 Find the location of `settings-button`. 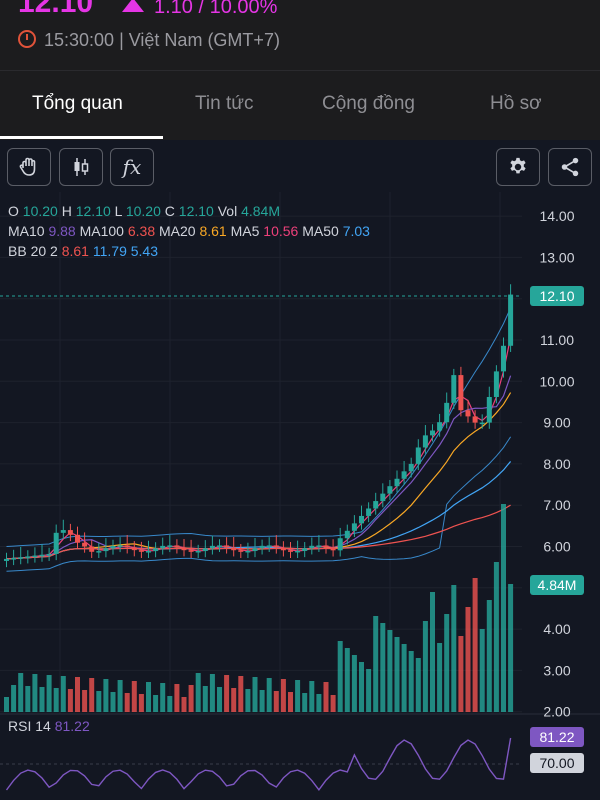

settings-button is located at coordinates (518, 167).